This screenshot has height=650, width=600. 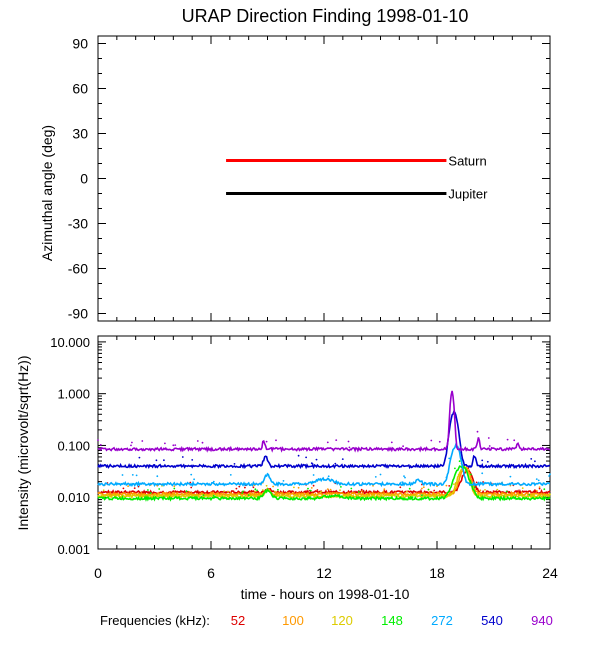 I want to click on direction-y-label: Azimuthal angle (deg), so click(x=47, y=193).